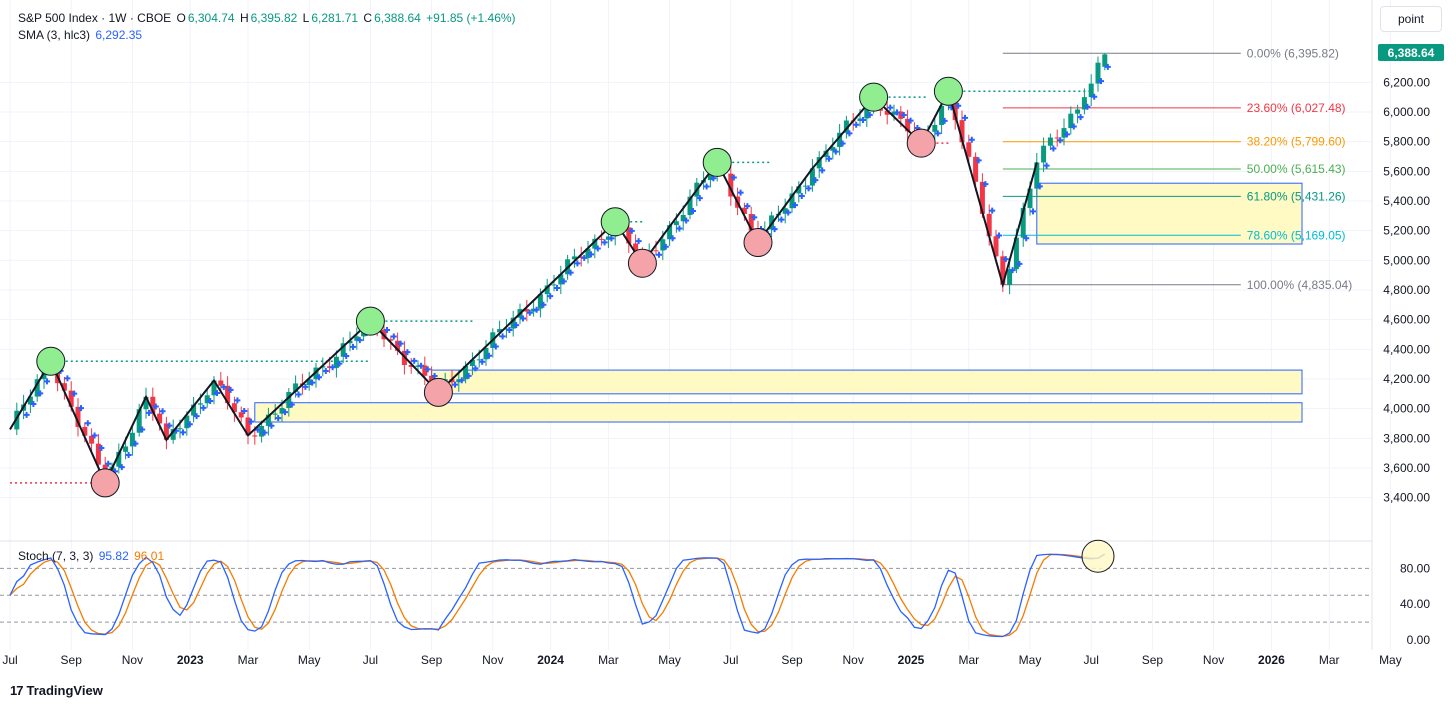 The image size is (1456, 708). What do you see at coordinates (81, 35) in the screenshot?
I see `sma-legend: SMA (3, hlc3) 6,292.35` at bounding box center [81, 35].